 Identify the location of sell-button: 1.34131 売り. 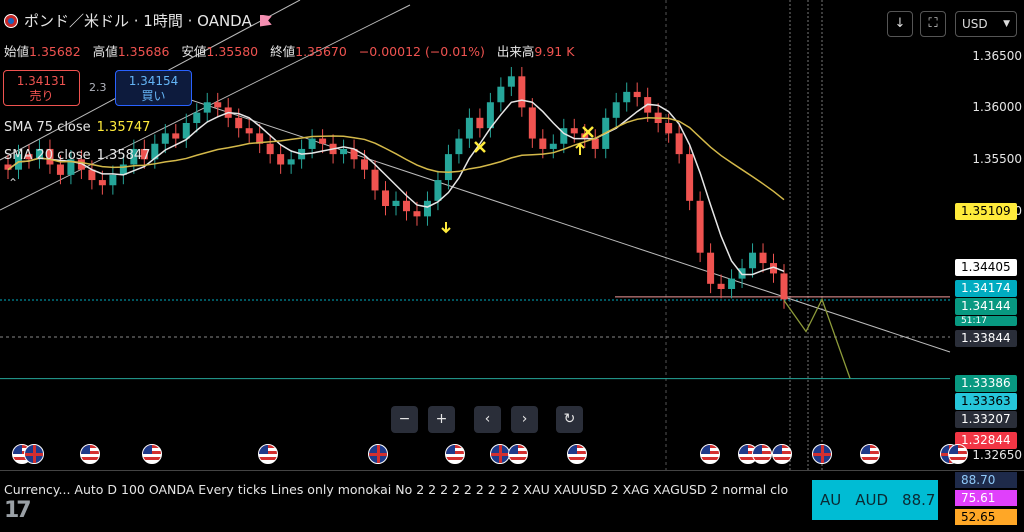
(41, 88).